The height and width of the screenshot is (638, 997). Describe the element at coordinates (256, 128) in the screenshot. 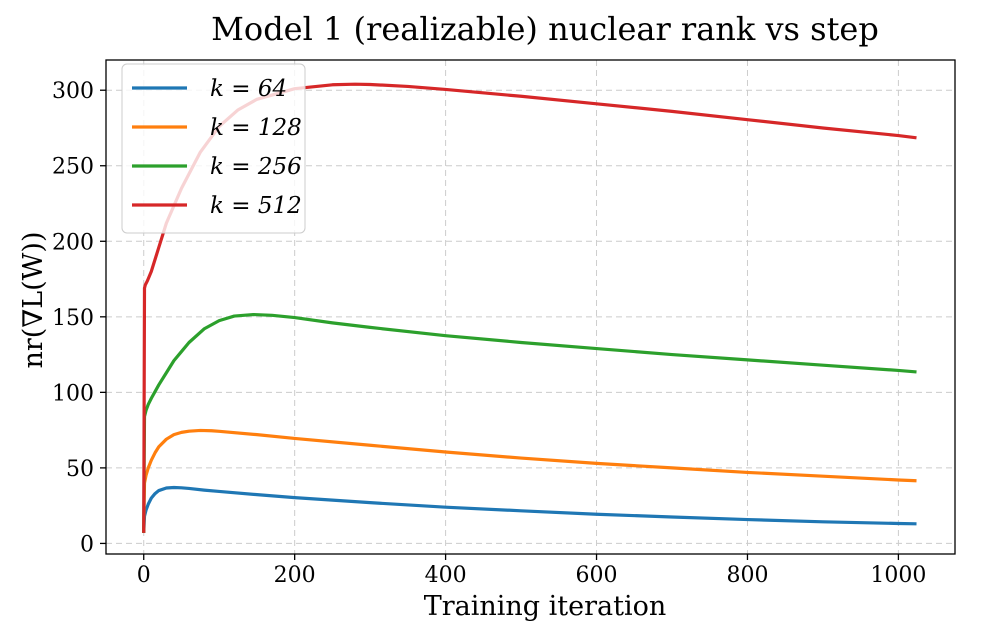

I see `legend-label: k = 128` at that location.